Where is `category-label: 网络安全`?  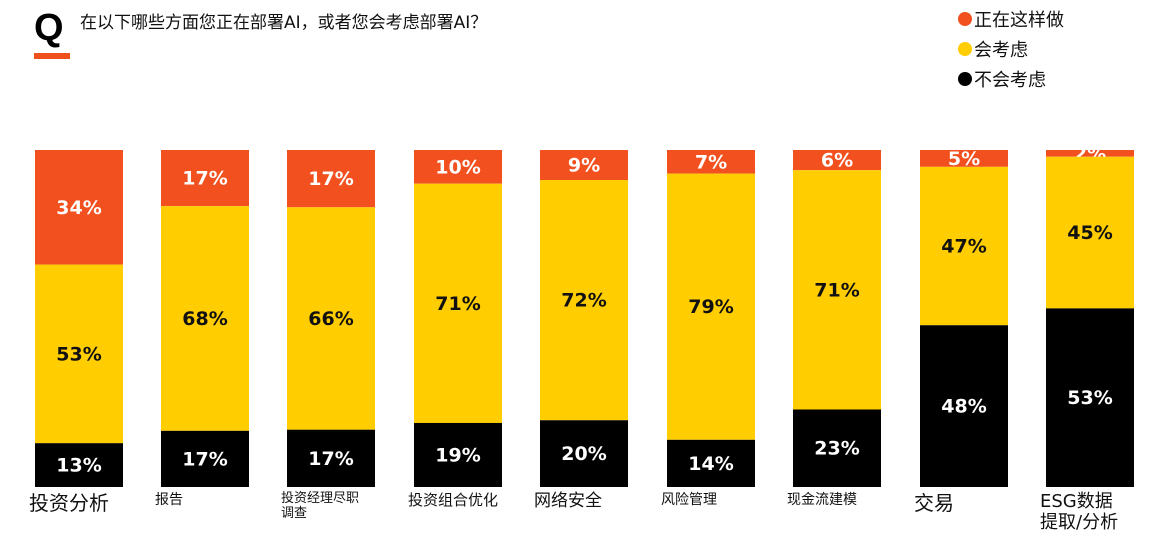
category-label: 网络安全 is located at coordinates (568, 501).